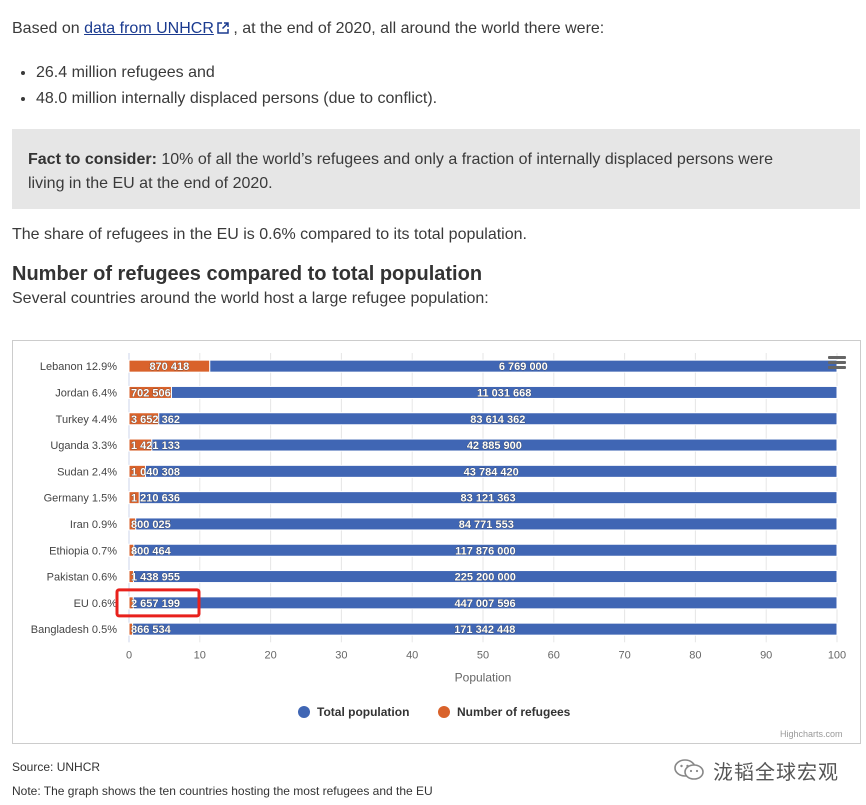  Describe the element at coordinates (486, 525) in the screenshot. I see `data-label-total: 84 771 553` at that location.